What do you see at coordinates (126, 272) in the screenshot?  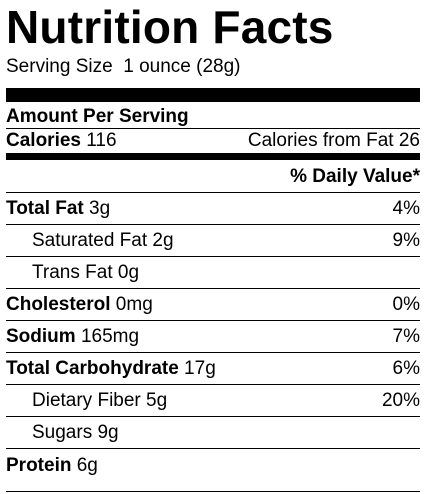 I see `nutrient-amount: 0g` at bounding box center [126, 272].